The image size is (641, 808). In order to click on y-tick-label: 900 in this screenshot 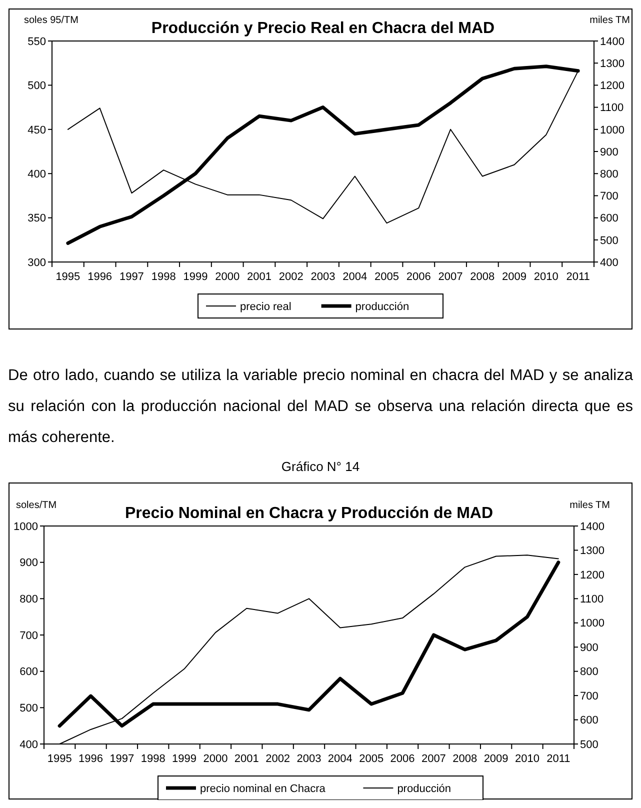, I will do `click(29, 563)`.